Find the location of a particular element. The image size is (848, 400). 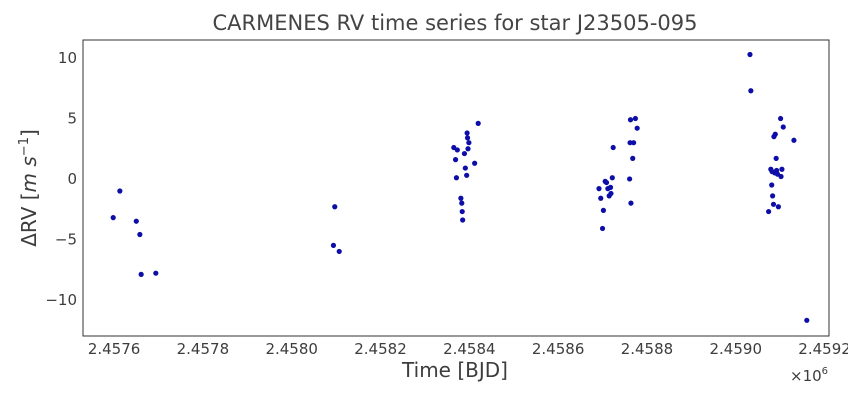

x-offset-label: ×10⁶ is located at coordinates (809, 375).